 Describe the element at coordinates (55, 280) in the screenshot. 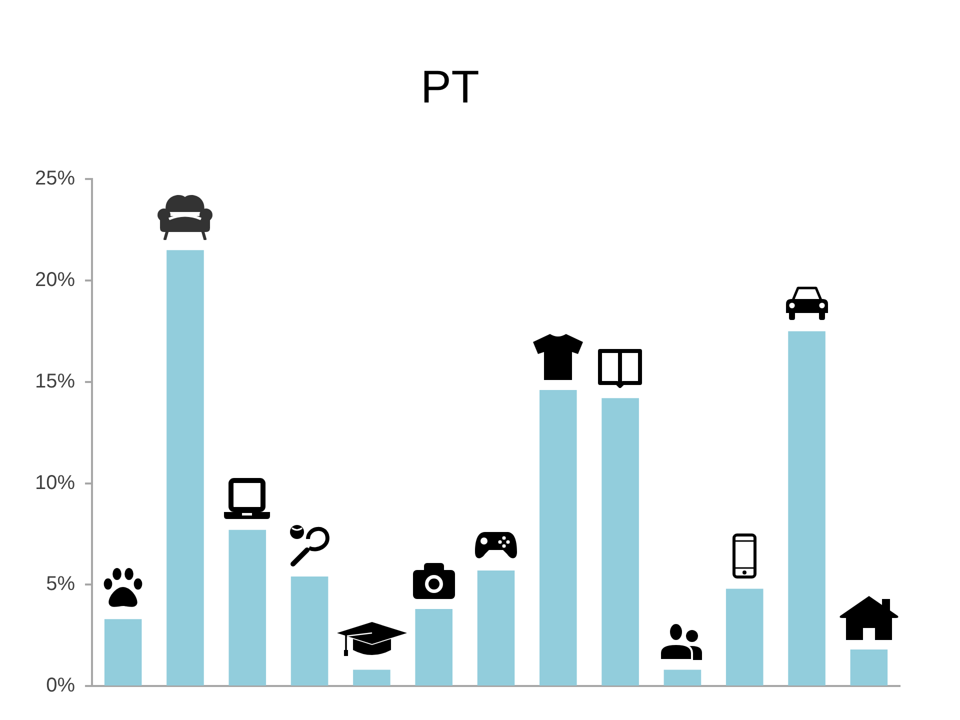

I see `y-tick-label: 20%` at that location.